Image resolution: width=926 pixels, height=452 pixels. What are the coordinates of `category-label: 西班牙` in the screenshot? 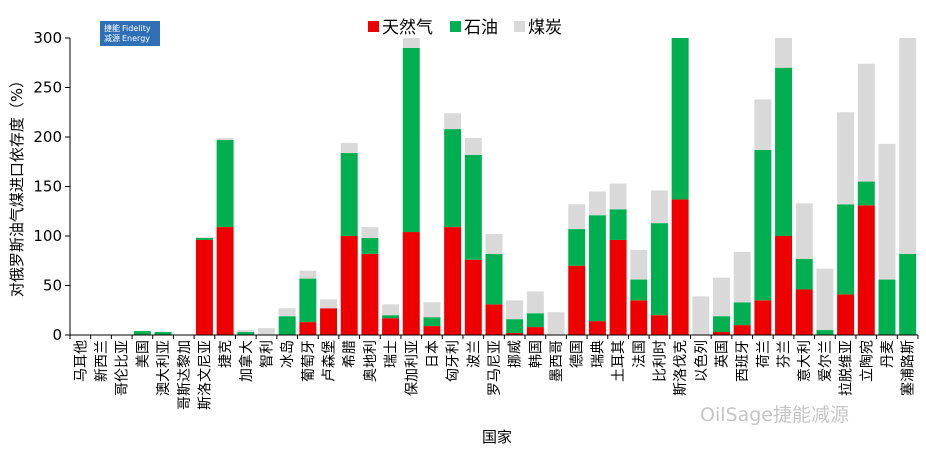 It's located at (743, 361).